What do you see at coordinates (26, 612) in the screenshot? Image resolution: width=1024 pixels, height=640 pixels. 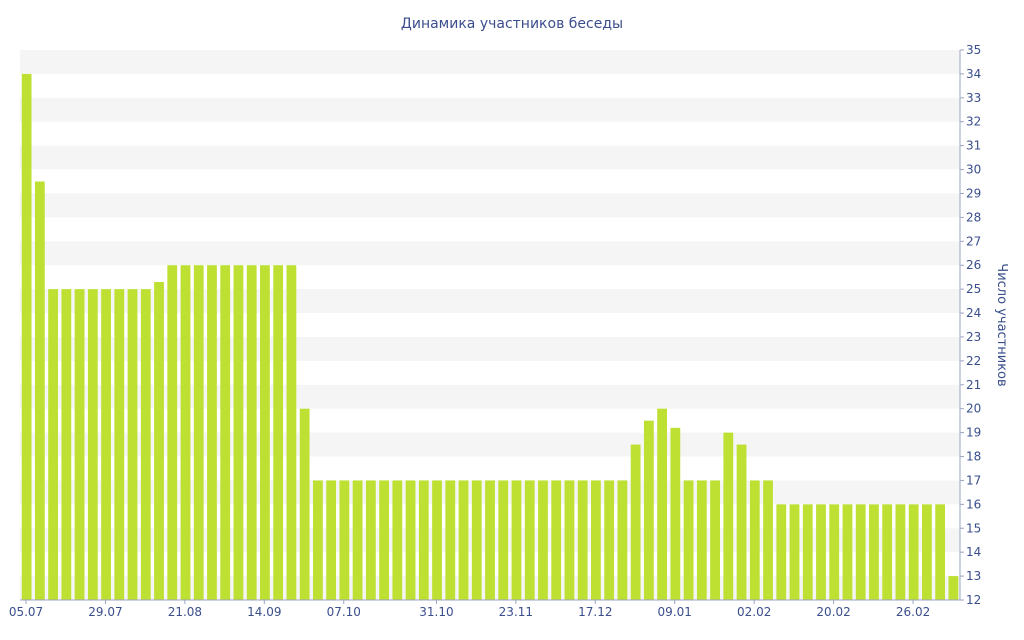 I see `x-tick-label: 05.07` at bounding box center [26, 612].